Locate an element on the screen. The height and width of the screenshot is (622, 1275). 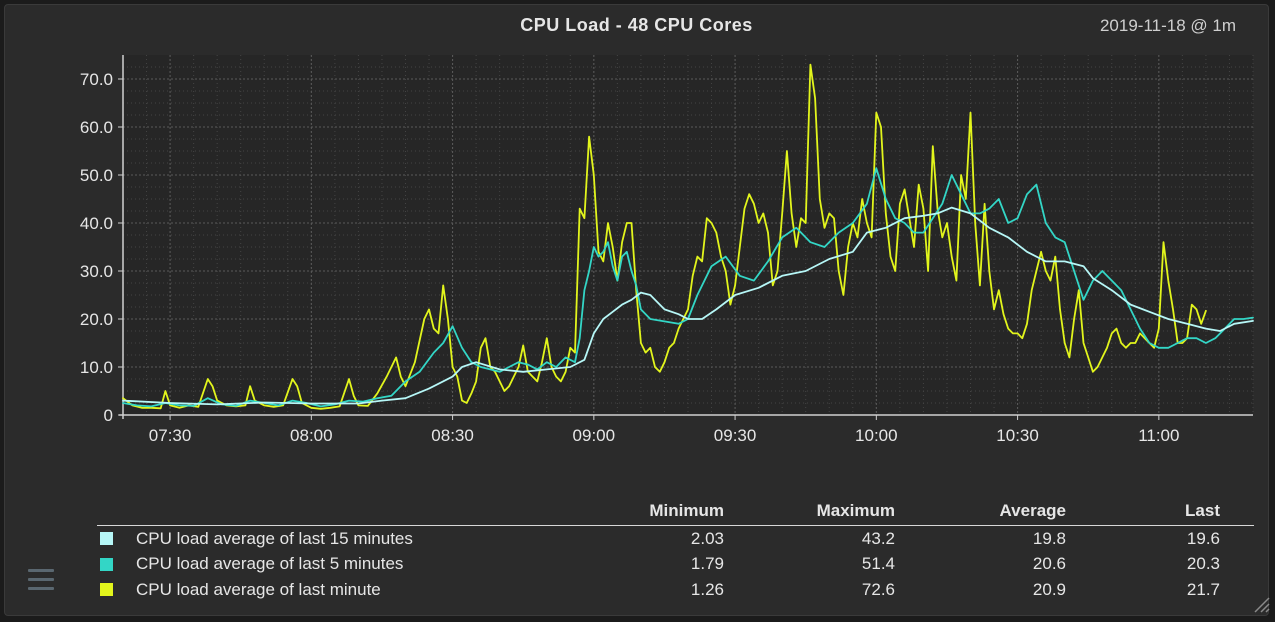
x-tick-label: 08:00 is located at coordinates (311, 435).